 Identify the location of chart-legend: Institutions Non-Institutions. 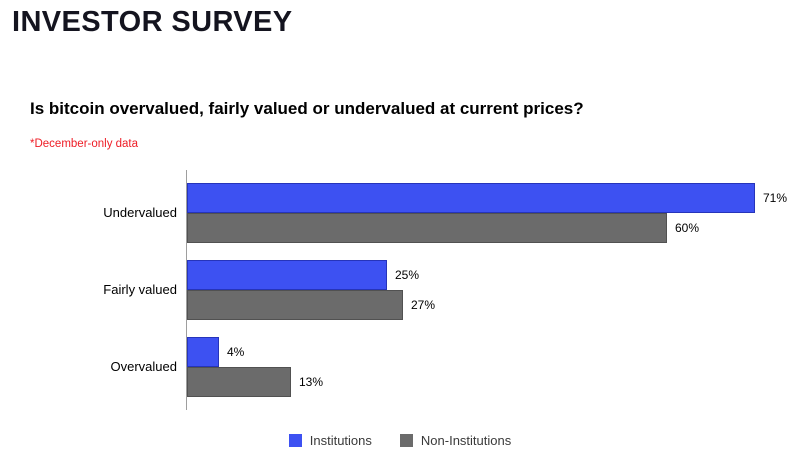
(400, 440).